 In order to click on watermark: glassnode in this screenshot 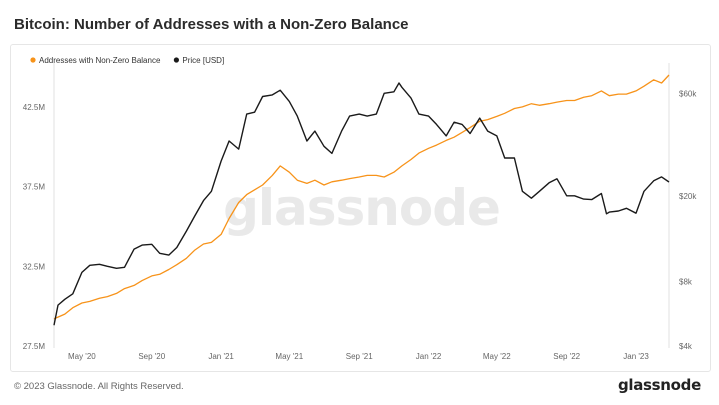, I will do `click(361, 208)`.